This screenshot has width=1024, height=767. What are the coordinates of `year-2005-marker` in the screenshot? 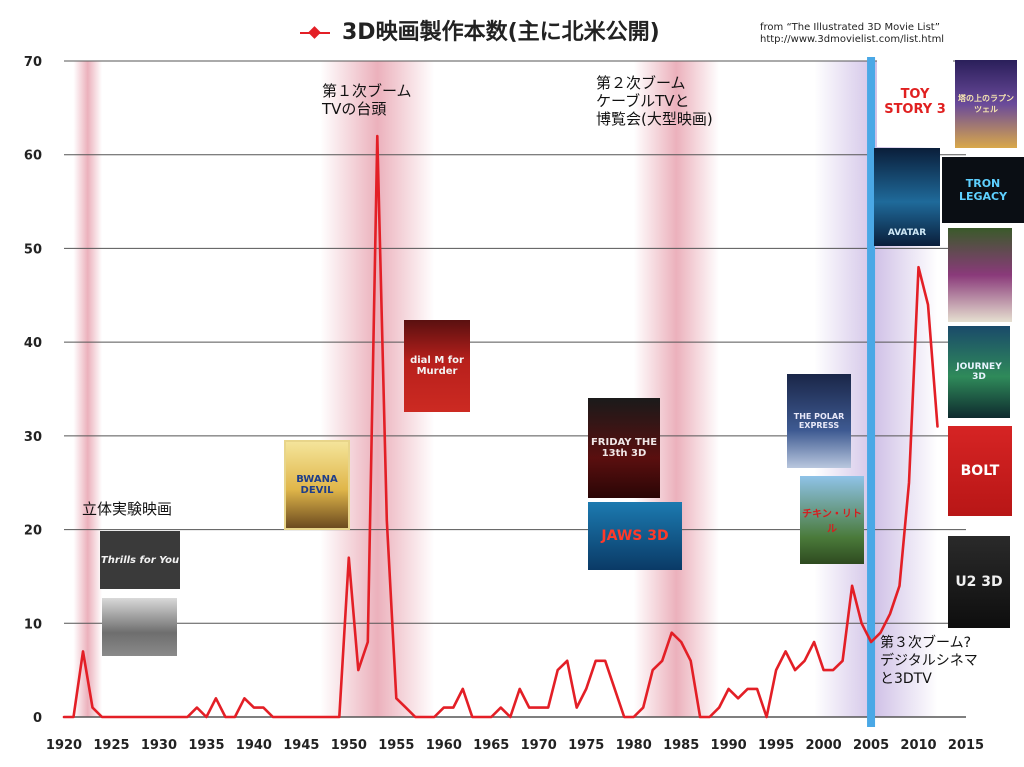 It's located at (871, 392).